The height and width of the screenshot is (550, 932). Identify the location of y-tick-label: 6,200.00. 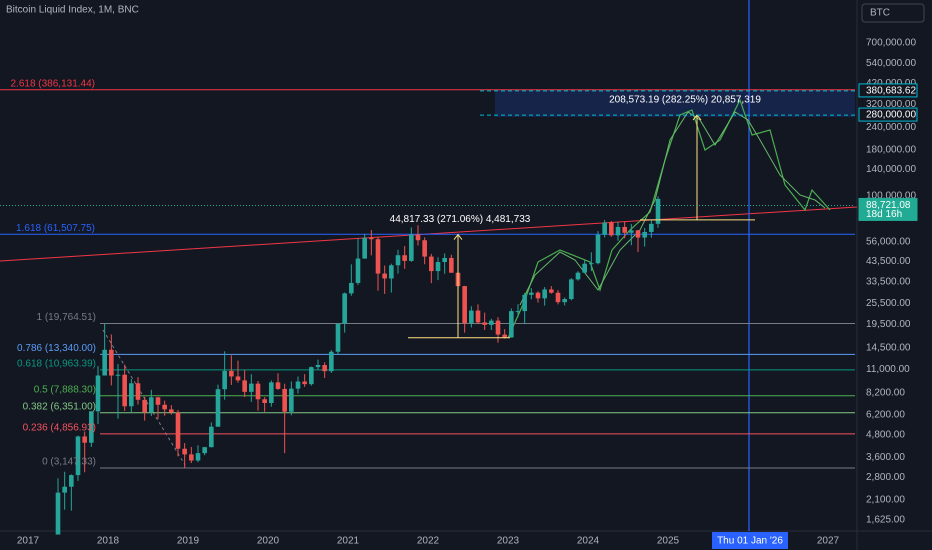
(885, 414).